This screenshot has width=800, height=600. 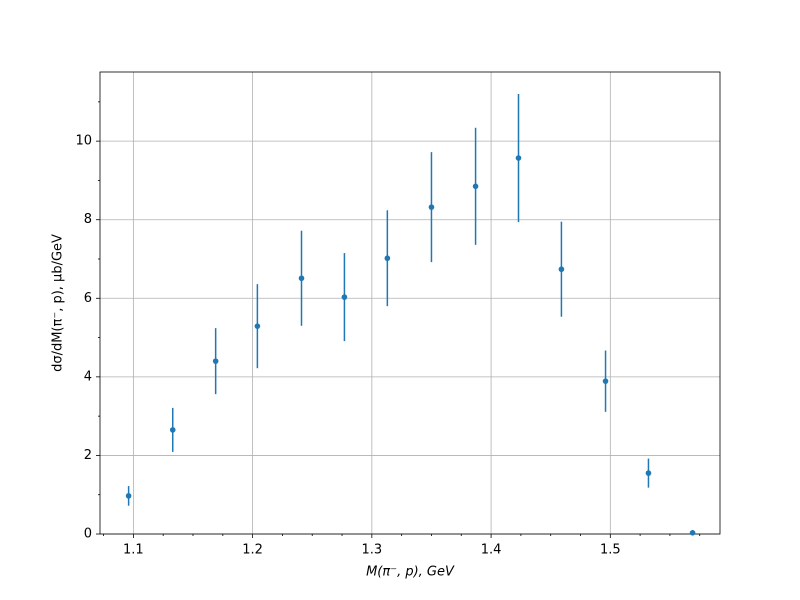 I want to click on x-tick-label: 1.5, so click(x=610, y=550).